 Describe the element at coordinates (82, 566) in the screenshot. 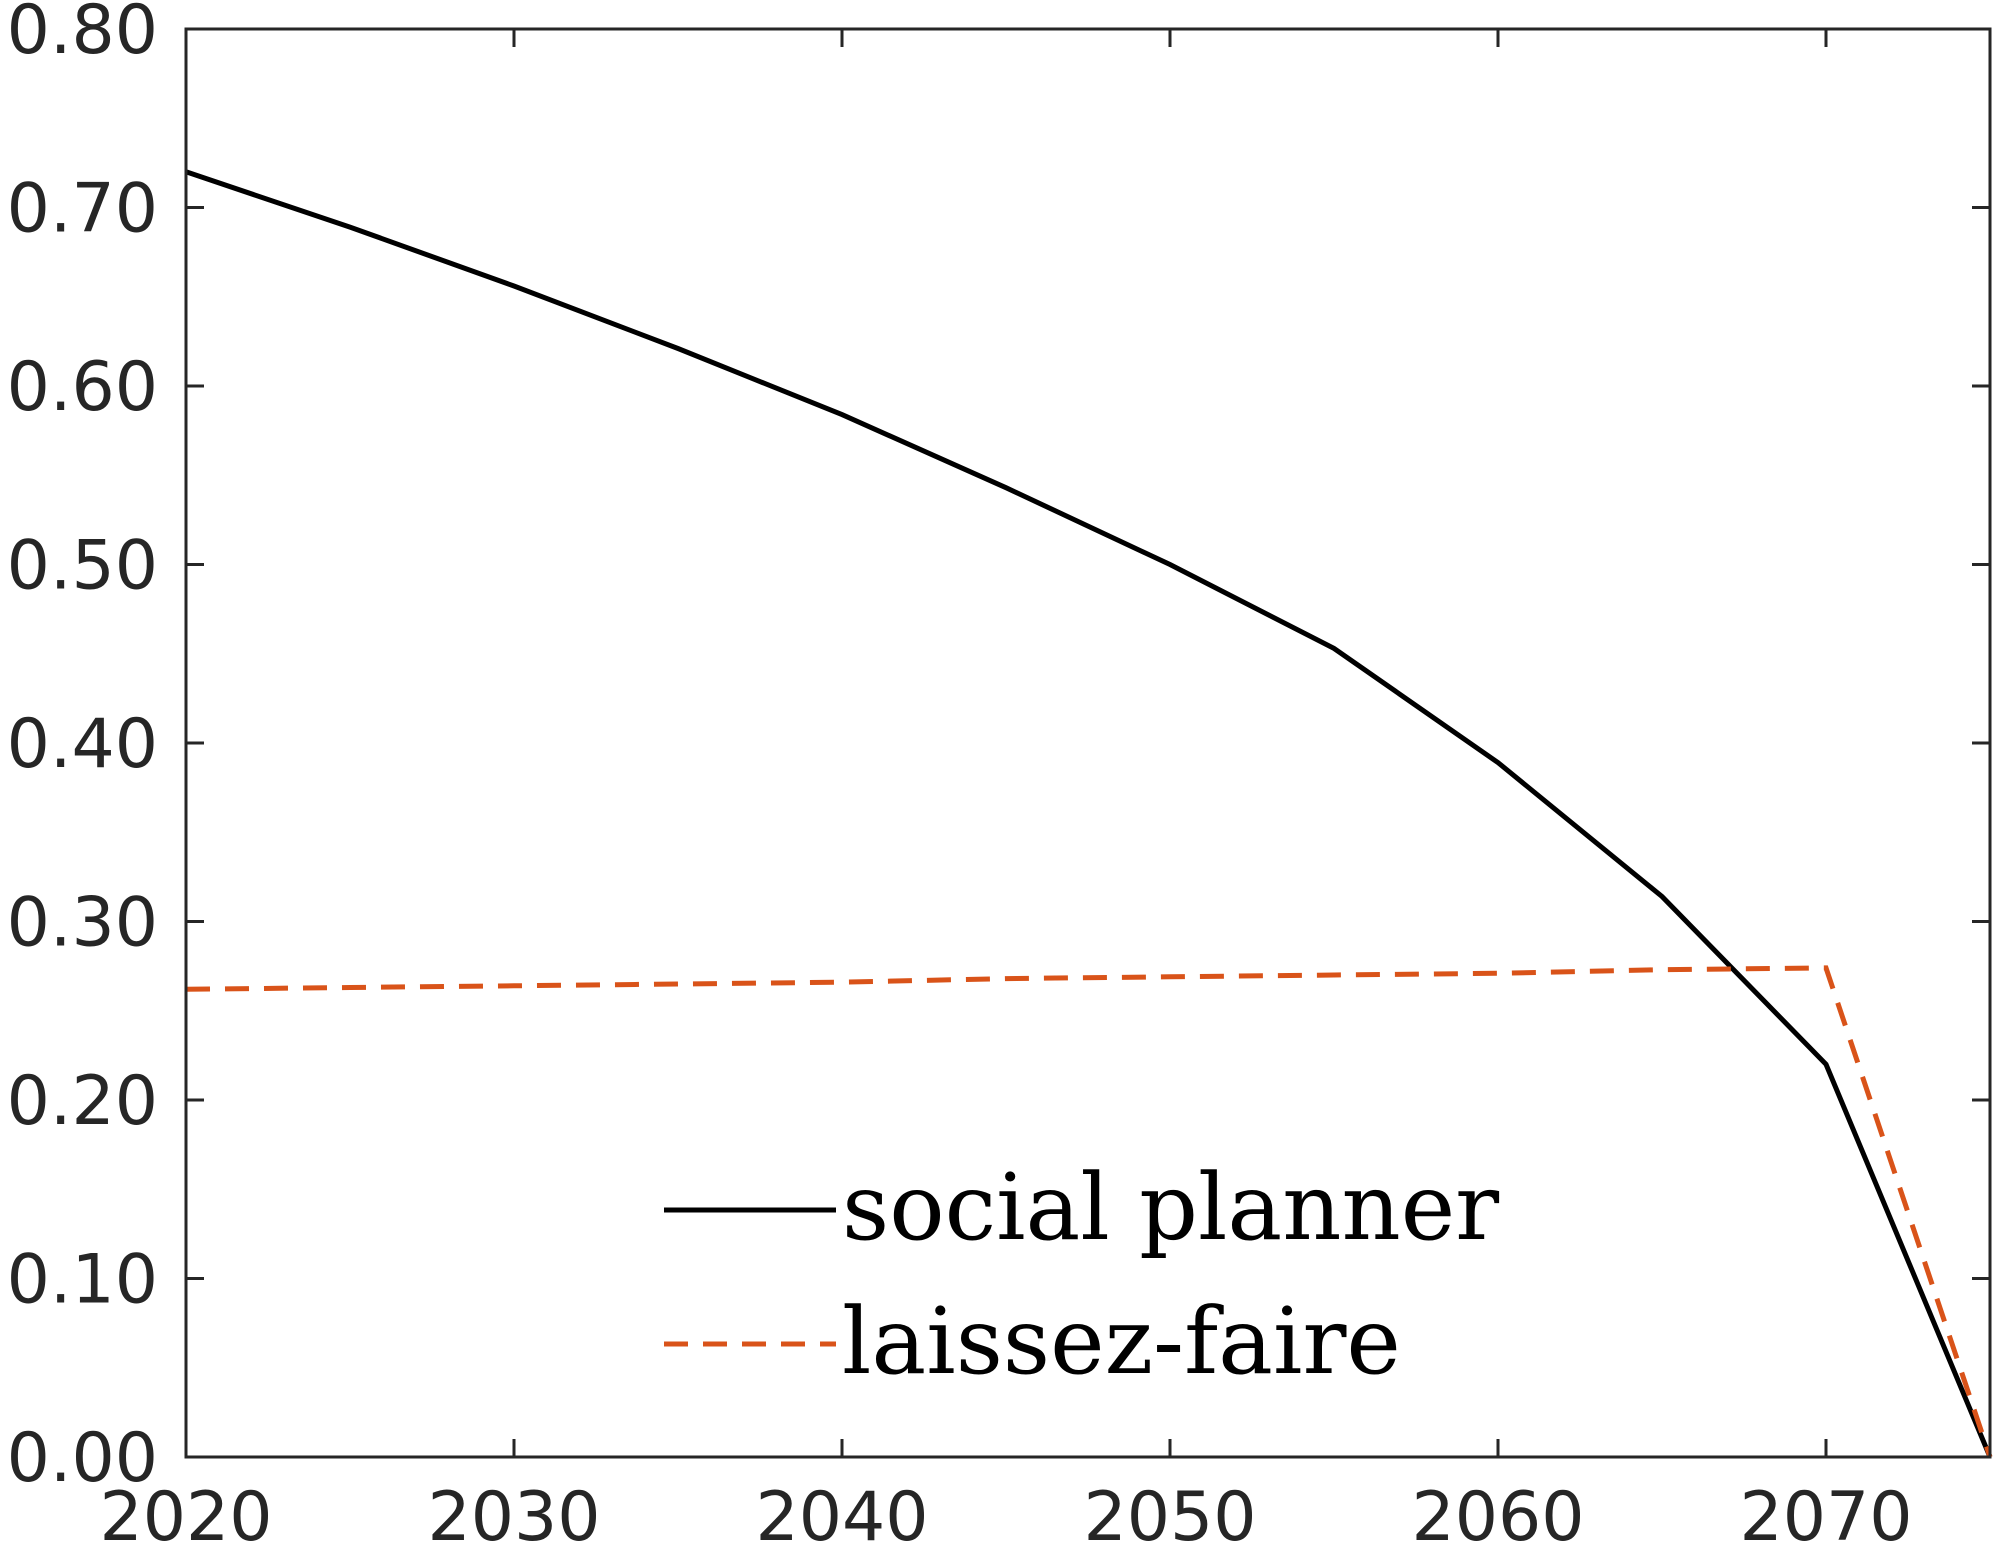

I see `y-tick-label: 0.50` at that location.